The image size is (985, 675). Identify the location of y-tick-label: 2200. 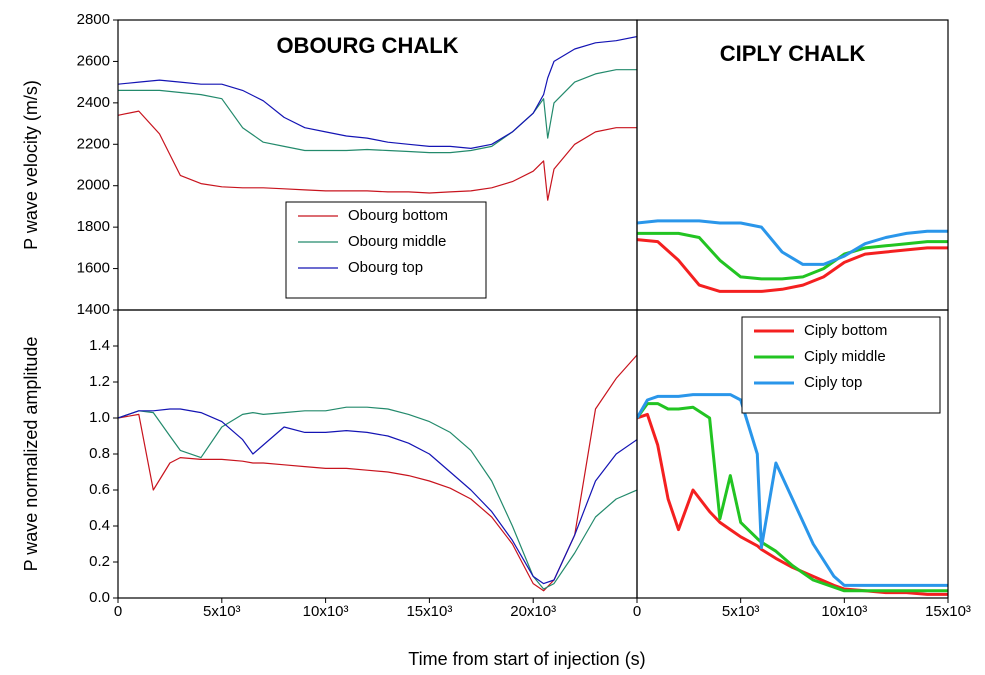
(93, 143).